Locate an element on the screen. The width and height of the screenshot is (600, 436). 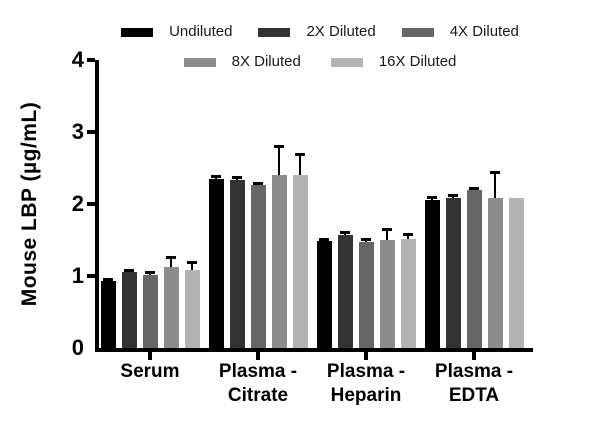
bar-serum-4x-diluted is located at coordinates (150, 311).